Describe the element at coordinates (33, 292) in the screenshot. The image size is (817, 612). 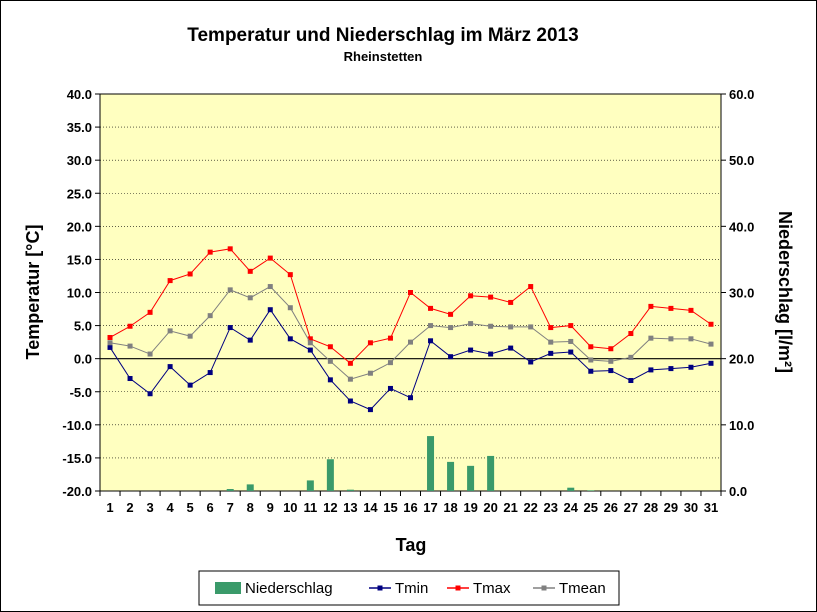
I see `y-axis-left-title: Temperatur [°C]` at that location.